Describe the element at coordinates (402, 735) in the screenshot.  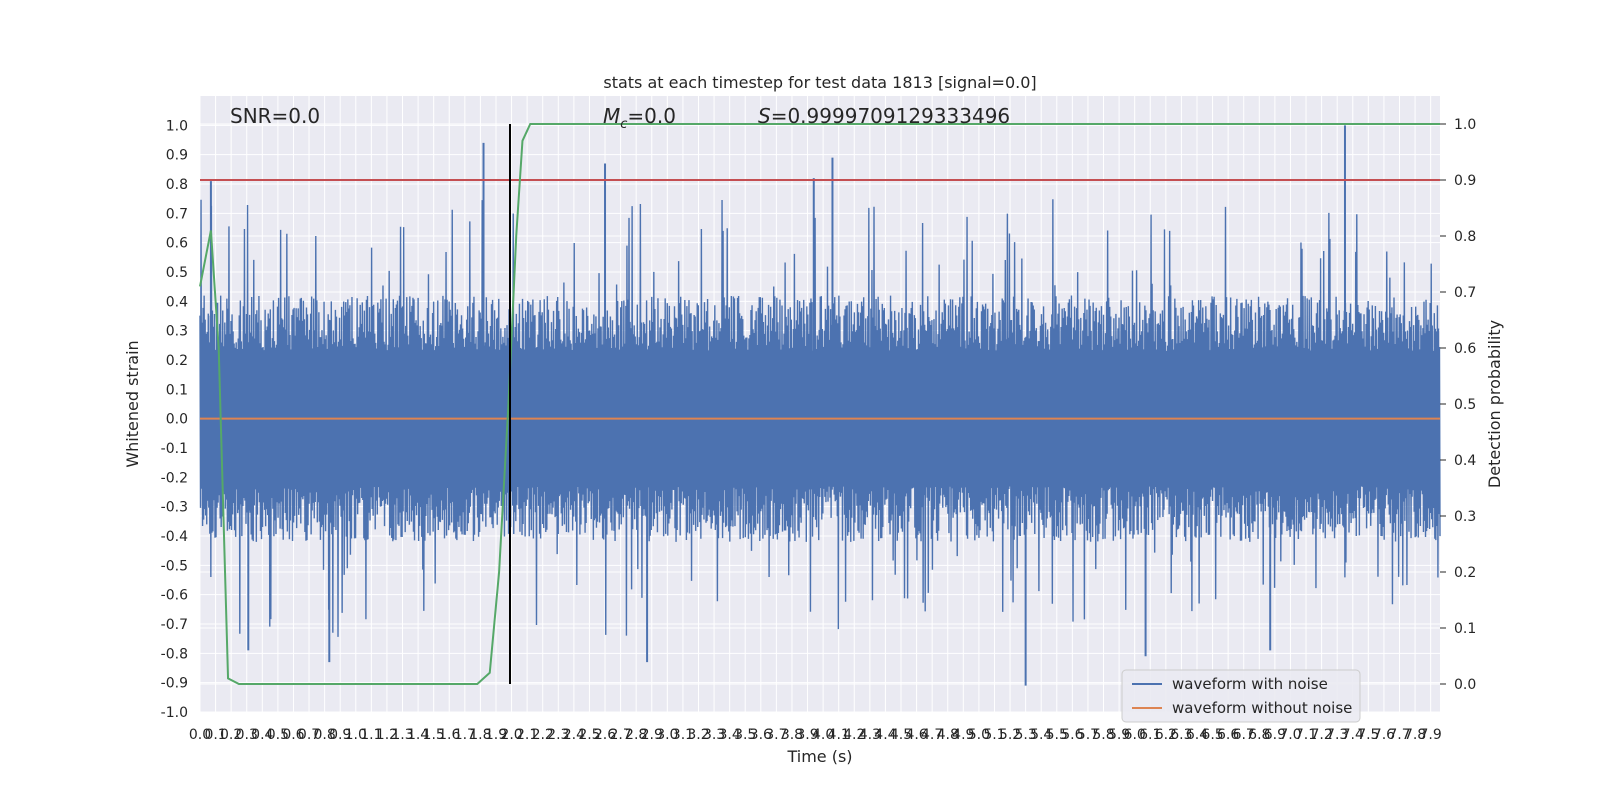
I see `x-tick-label: 1.3` at that location.